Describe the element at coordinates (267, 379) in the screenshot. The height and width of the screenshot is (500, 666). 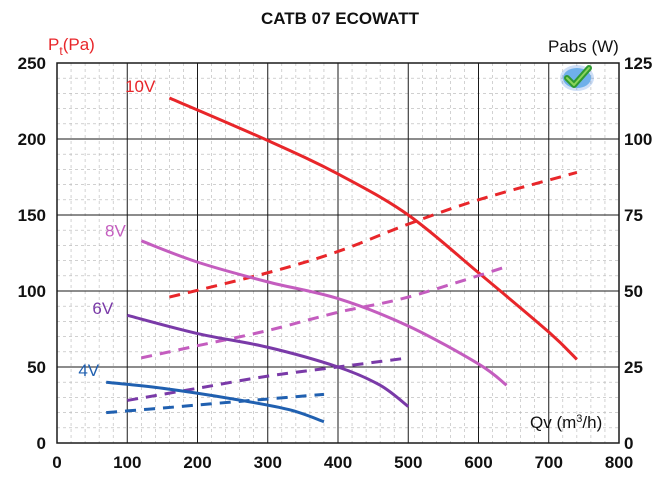
I see `series-6V-power-line` at that location.